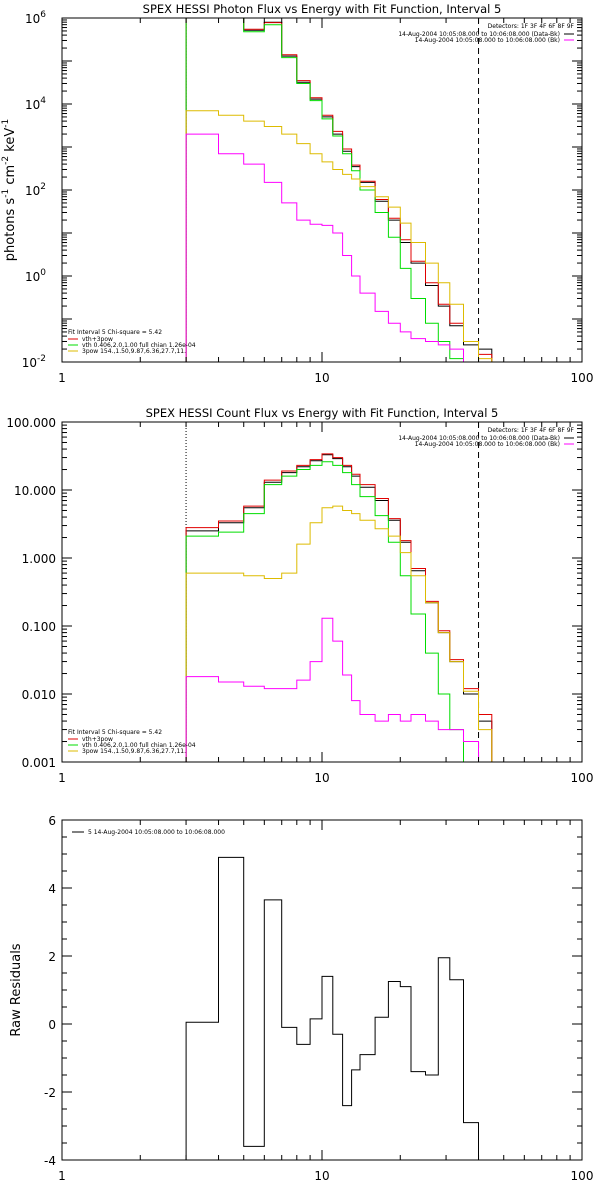 Image resolution: width=600 pixels, height=1200 pixels. Describe the element at coordinates (34, 362) in the screenshot. I see `y-tick-label: 10⁻²` at that location.